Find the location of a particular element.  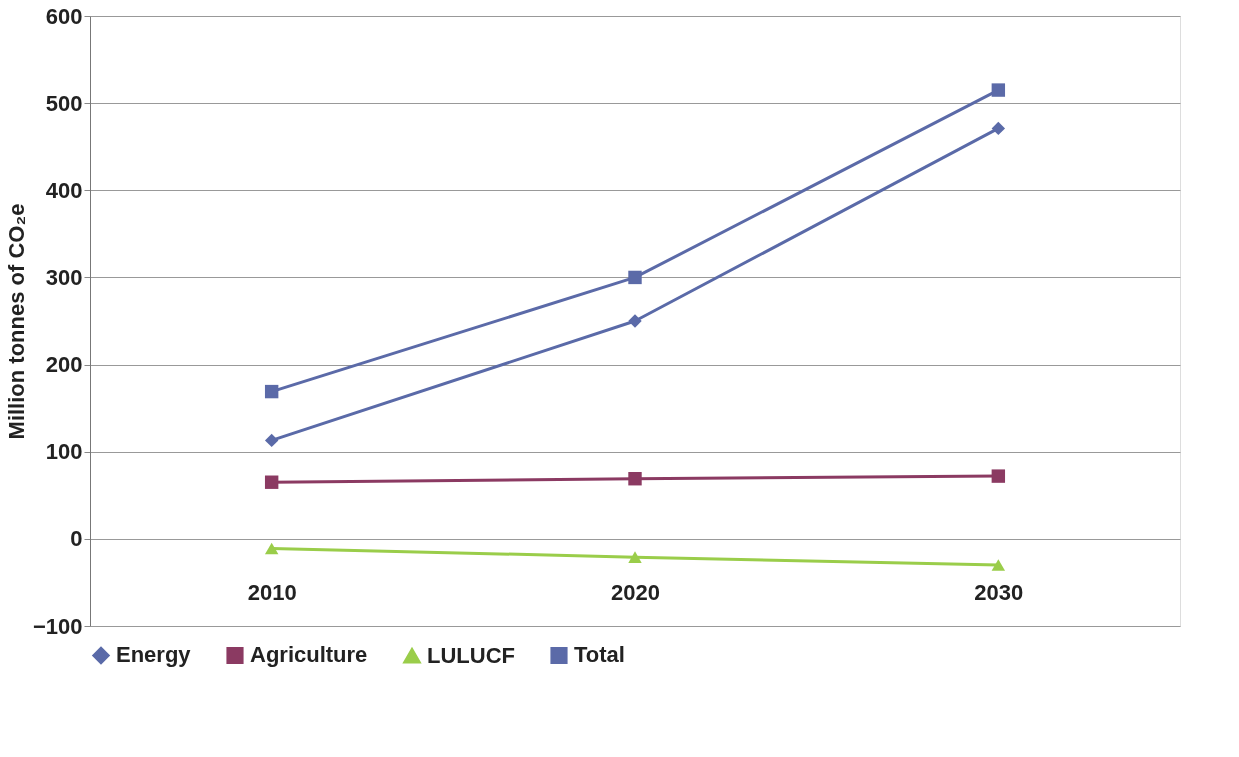

legend-label: LULUCF is located at coordinates (471, 655).